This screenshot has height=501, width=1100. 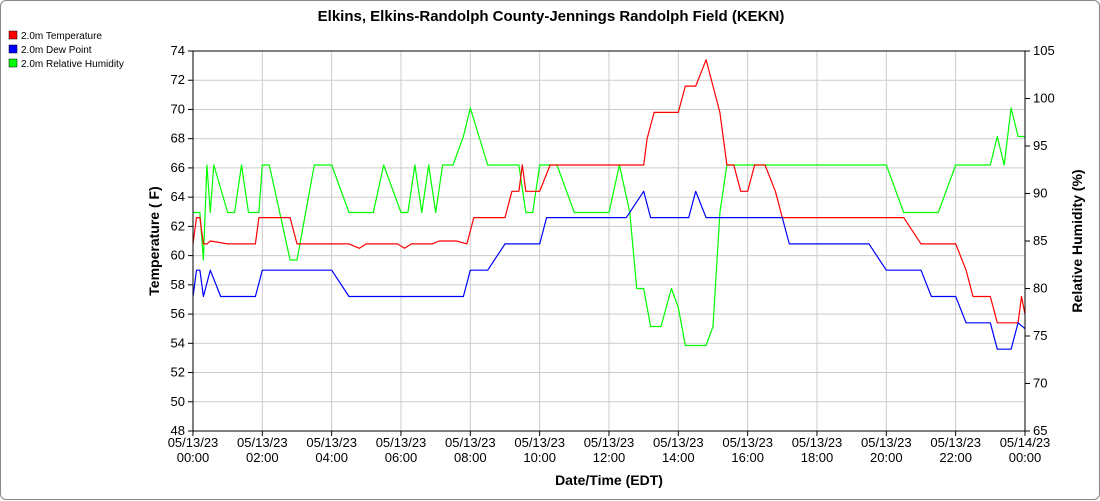 What do you see at coordinates (178, 284) in the screenshot?
I see `left-tick-label: 58` at bounding box center [178, 284].